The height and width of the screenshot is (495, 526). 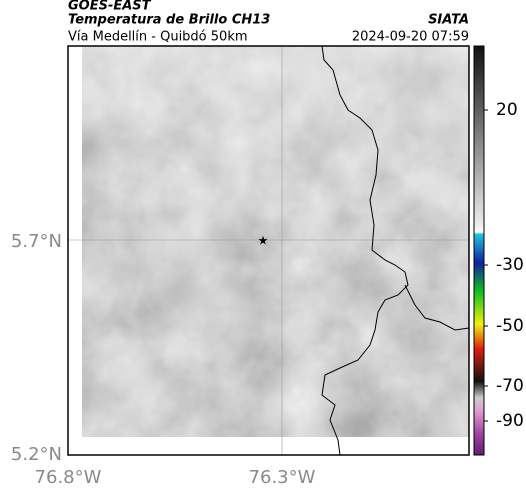 What do you see at coordinates (410, 37) in the screenshot?
I see `timestamp: 2024-09-20 07:59` at bounding box center [410, 37].